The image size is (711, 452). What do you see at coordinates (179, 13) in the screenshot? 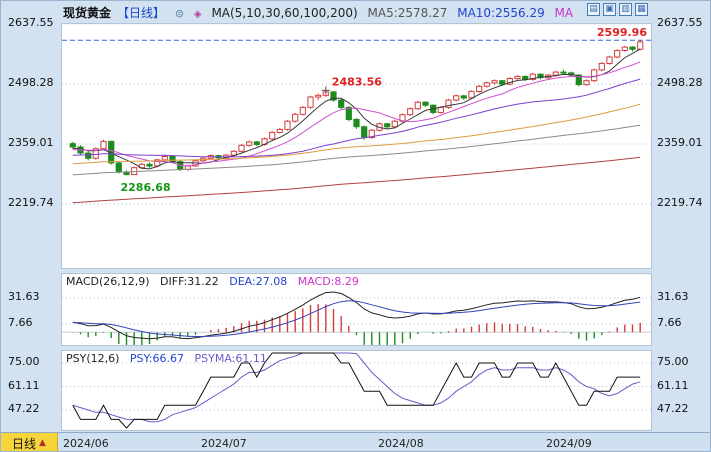
I see `indicator-settings-icon: ⊜` at bounding box center [179, 13].